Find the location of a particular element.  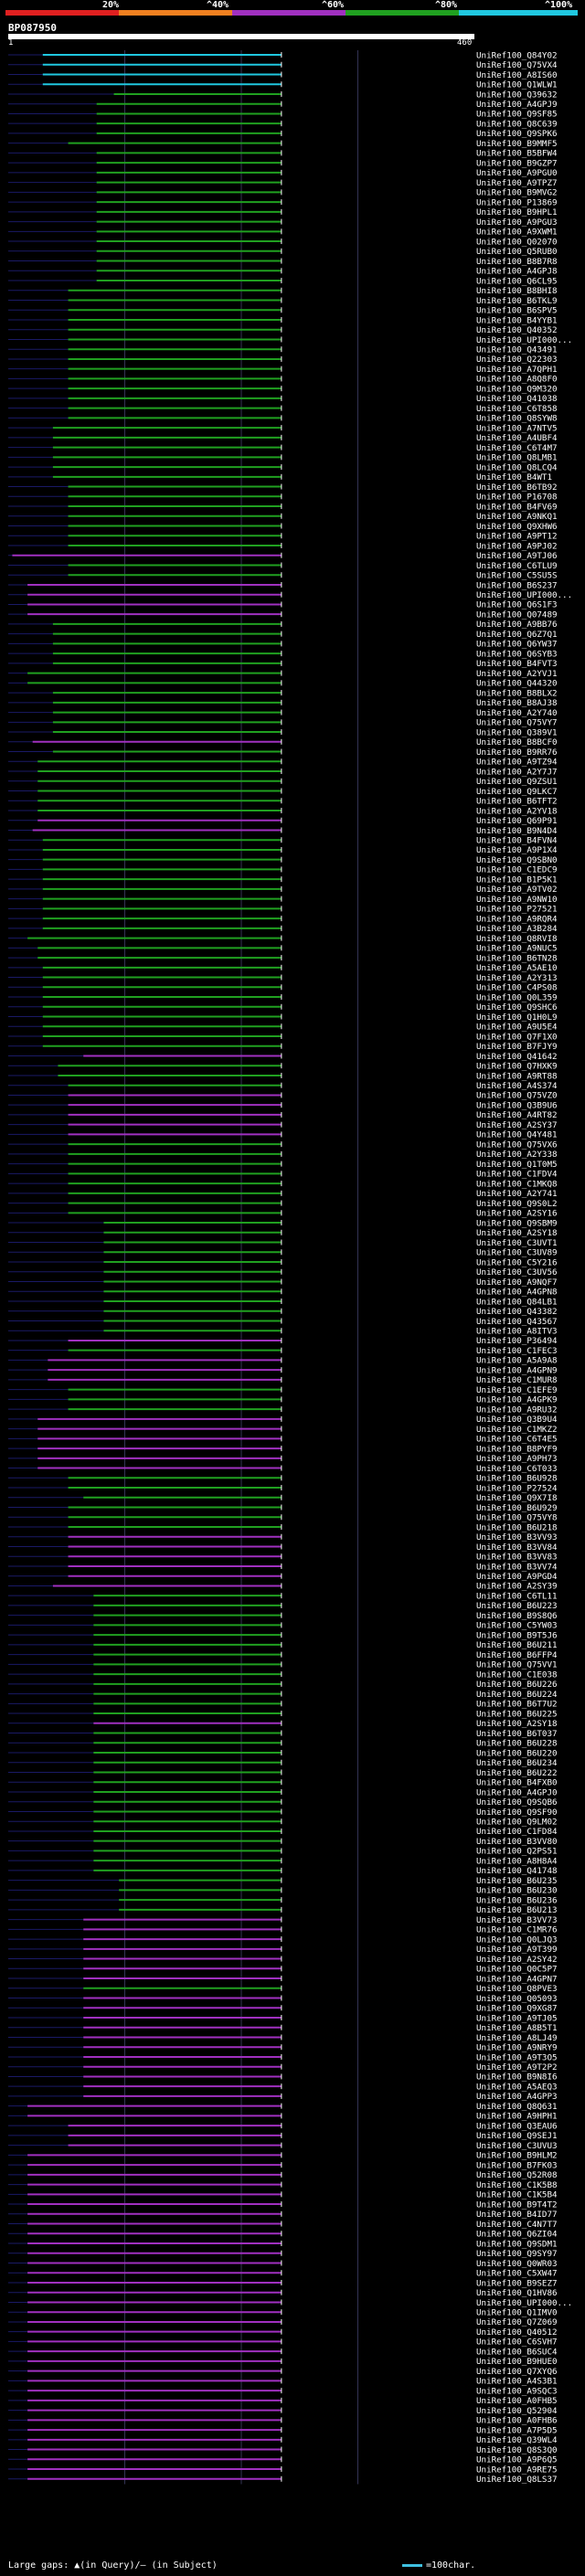

hit-label: UniRef100_Q75VV1 is located at coordinates (517, 1665).